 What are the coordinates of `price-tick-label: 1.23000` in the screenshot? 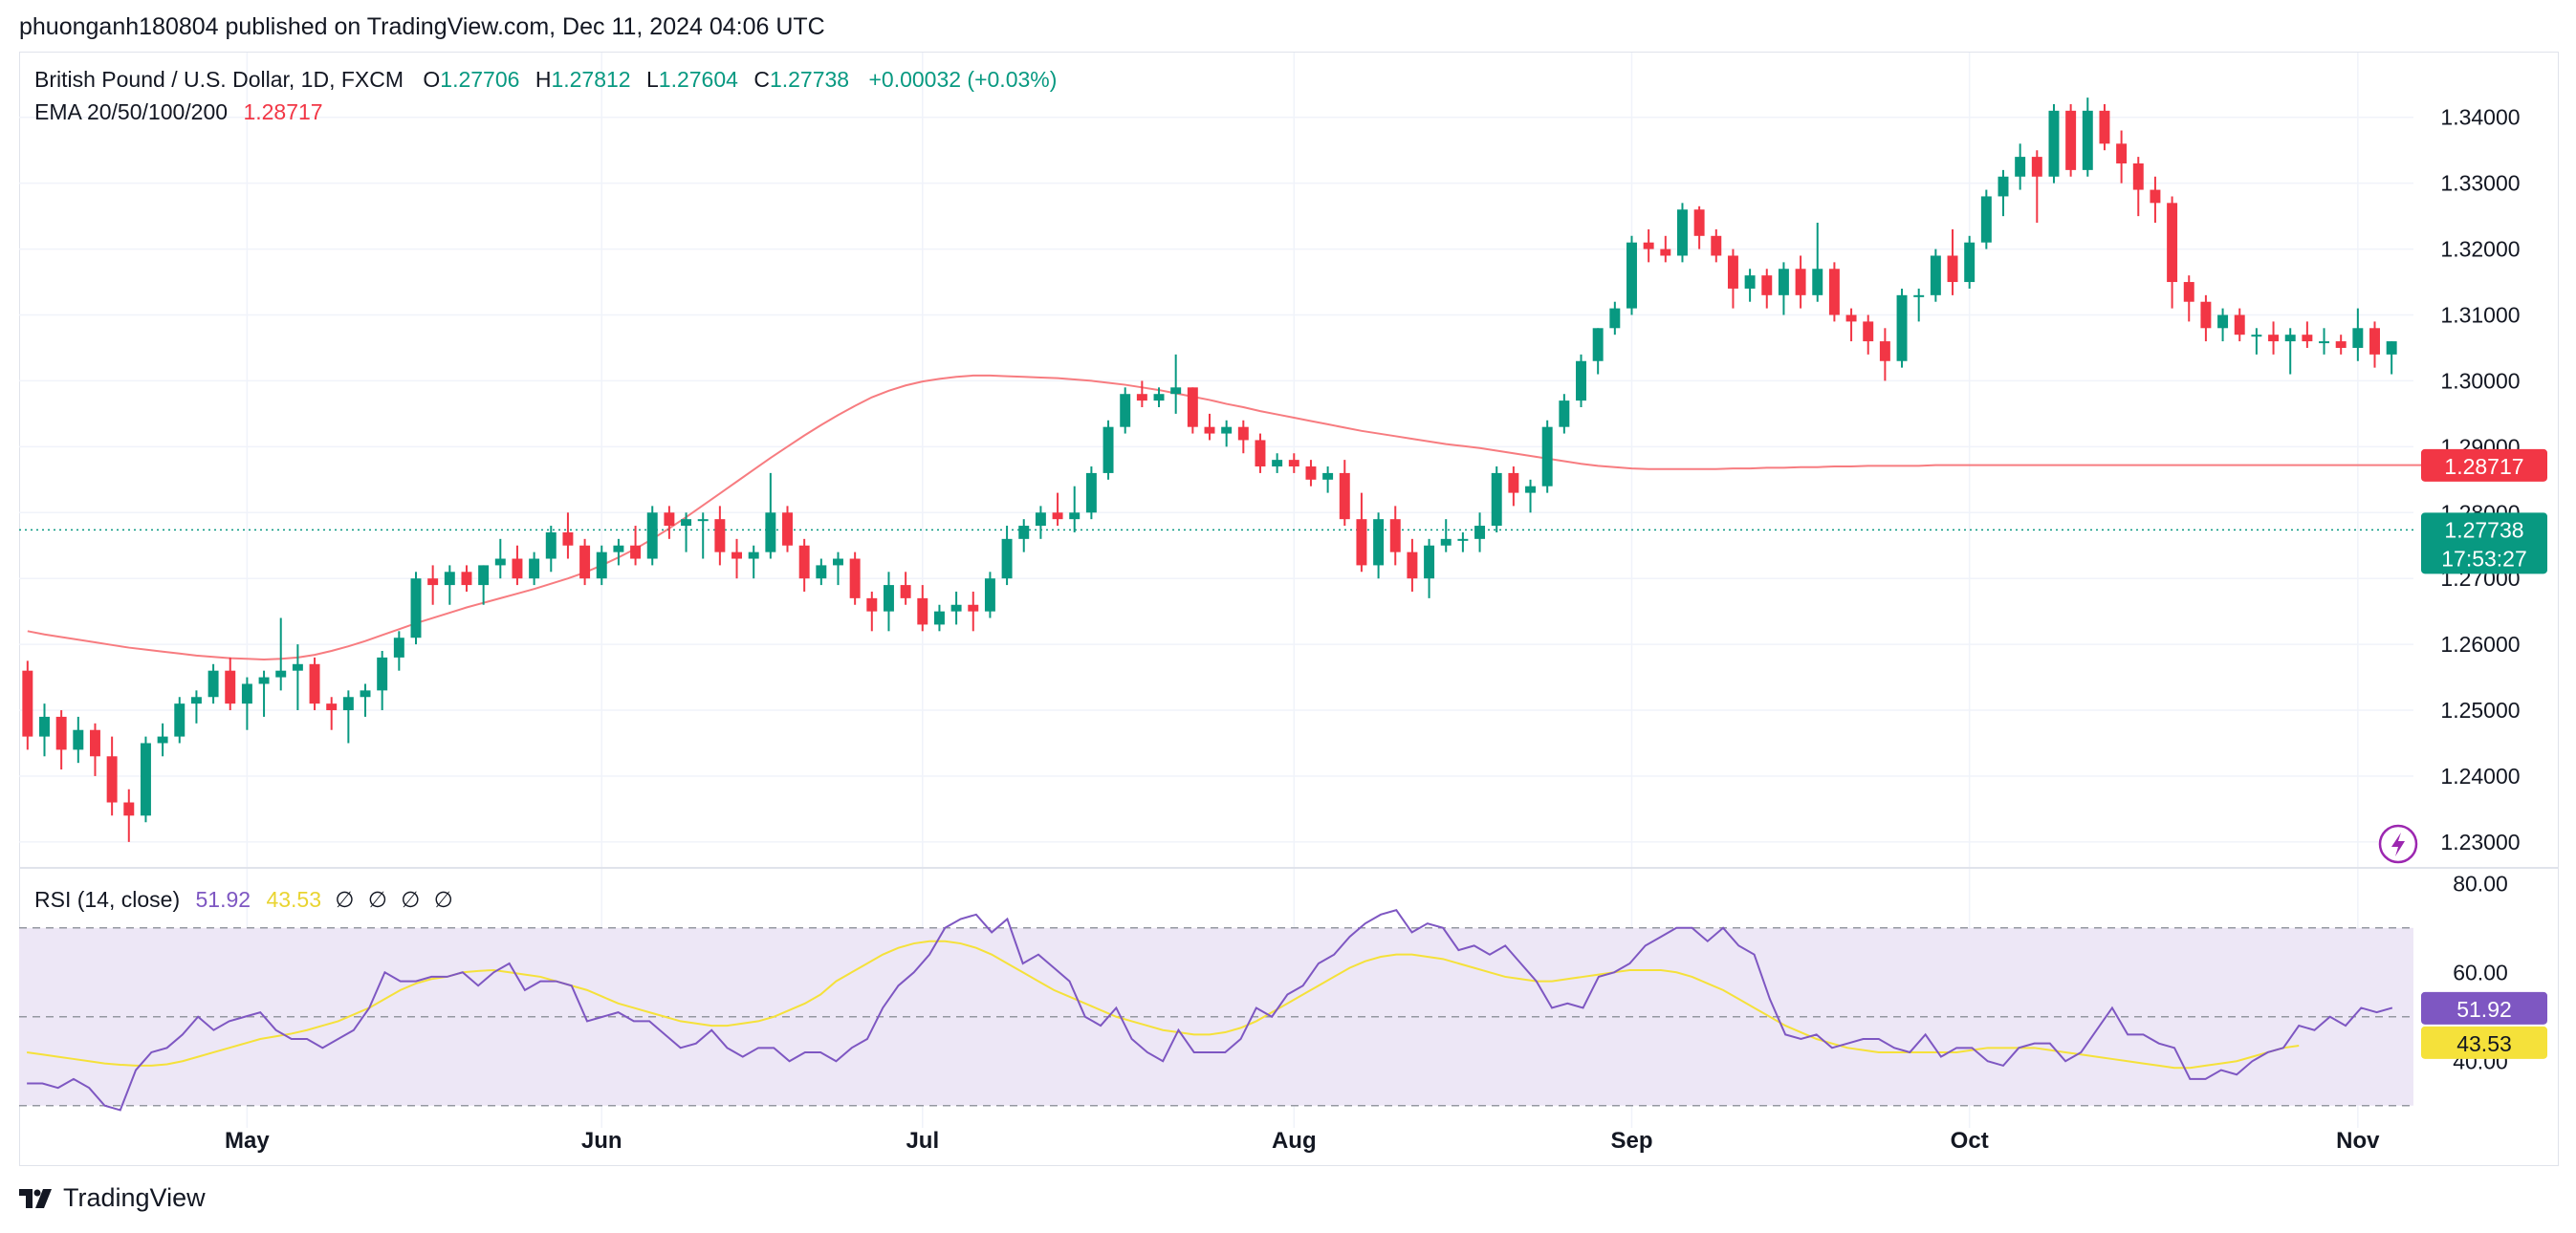 It's located at (2480, 842).